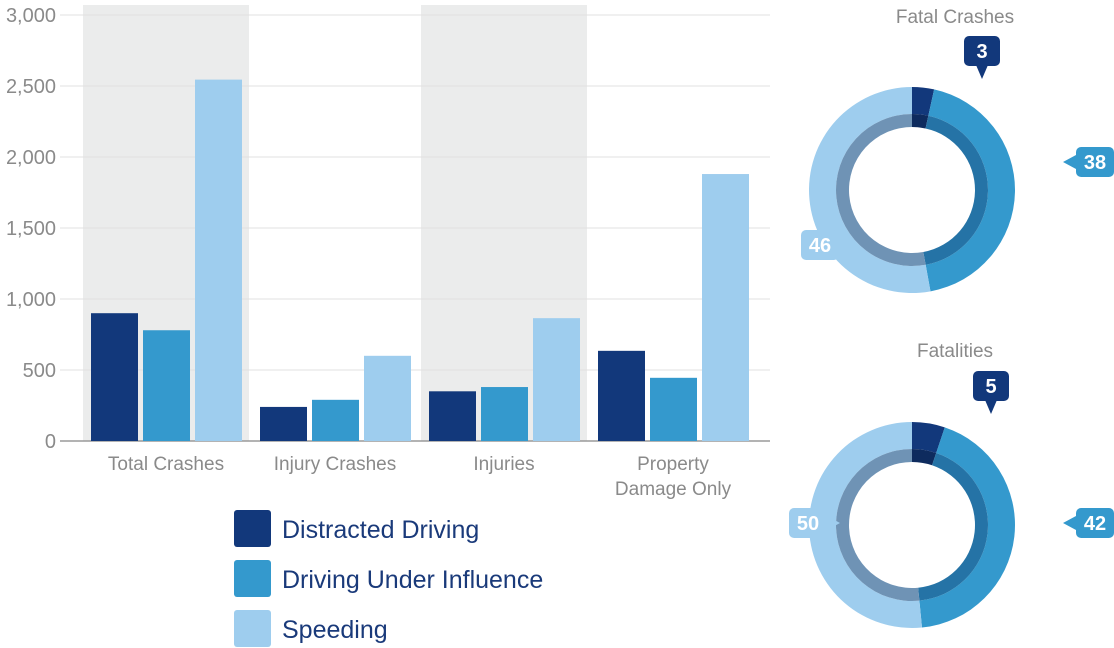  Describe the element at coordinates (50, 442) in the screenshot. I see `y-tick-label: 0` at that location.